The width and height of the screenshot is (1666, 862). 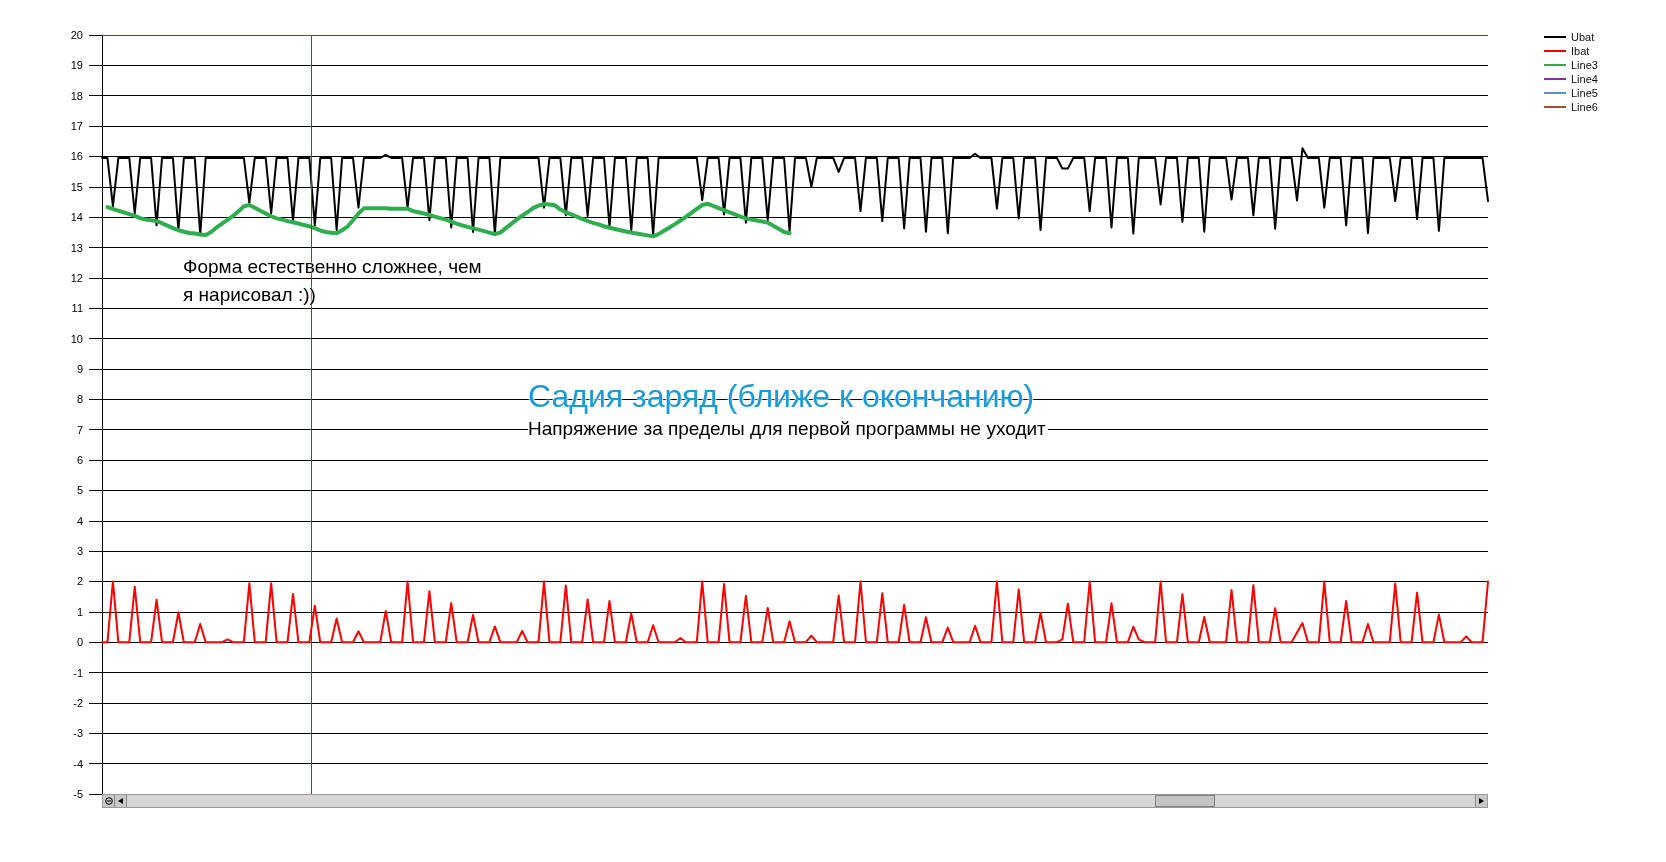 What do you see at coordinates (1584, 107) in the screenshot?
I see `legend-label: Line6` at bounding box center [1584, 107].